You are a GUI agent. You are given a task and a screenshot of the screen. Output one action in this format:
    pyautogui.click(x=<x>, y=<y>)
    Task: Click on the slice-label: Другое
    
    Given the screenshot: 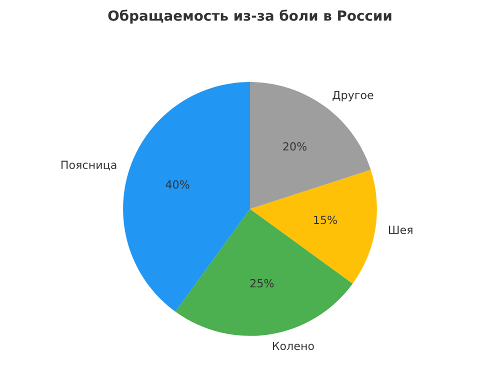 What is the action you would take?
    pyautogui.click(x=353, y=96)
    